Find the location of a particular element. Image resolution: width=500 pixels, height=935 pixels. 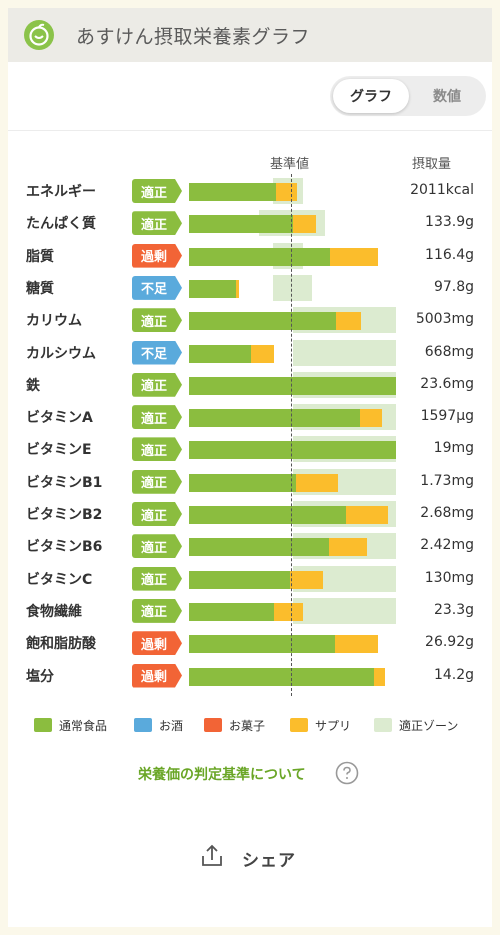

legend-label: お菓子 is located at coordinates (247, 725).